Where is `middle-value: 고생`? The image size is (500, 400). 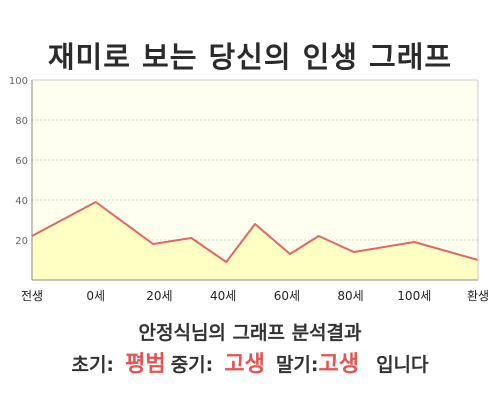 middle-value: 고생 is located at coordinates (244, 364).